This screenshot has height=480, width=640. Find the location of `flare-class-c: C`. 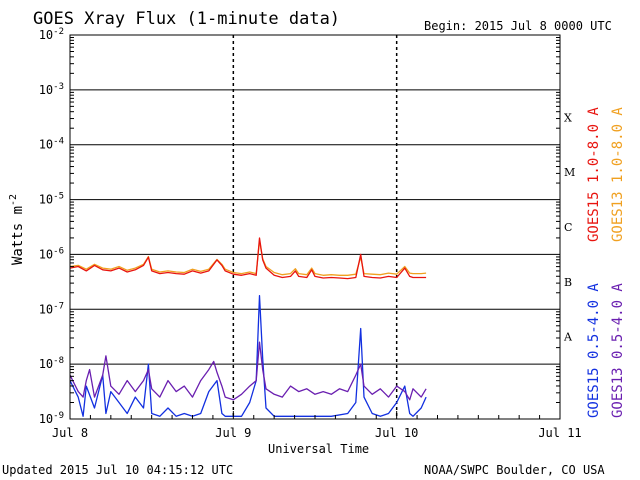

flare-class-c: C is located at coordinates (568, 227).